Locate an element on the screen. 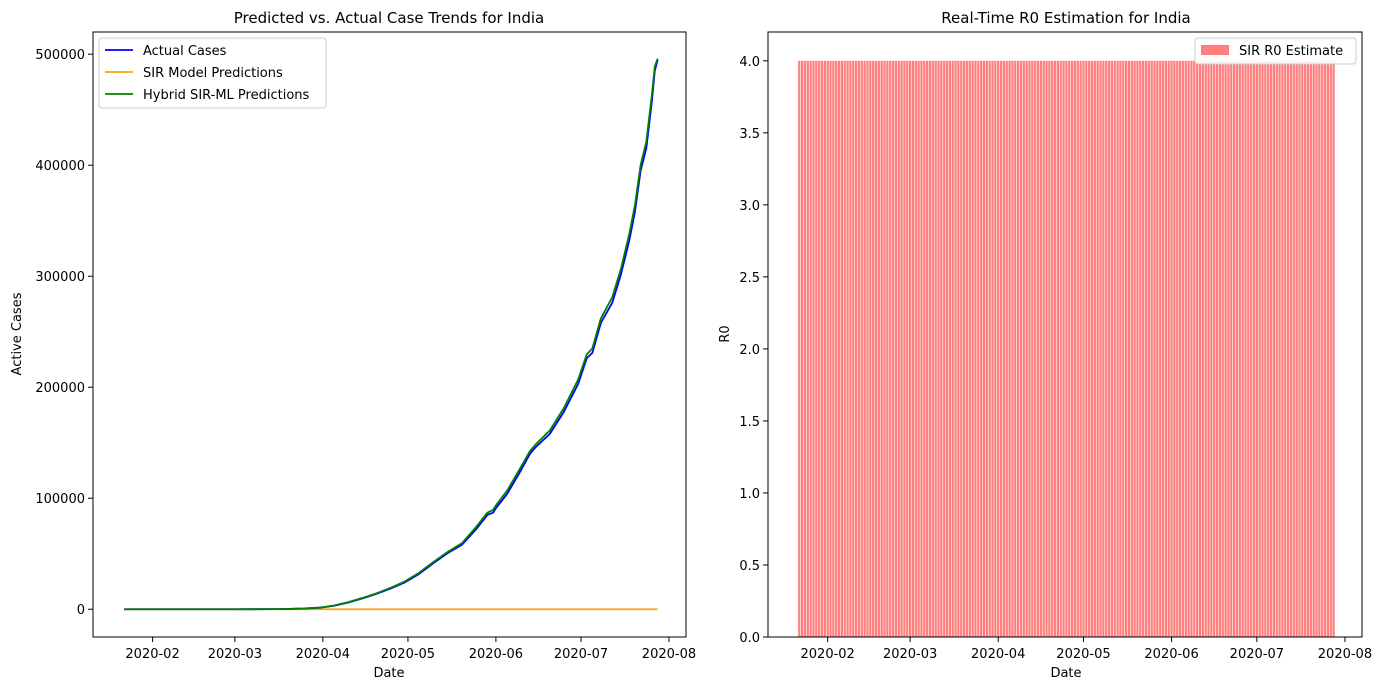  legend-label-sir: SIR Model Predictions is located at coordinates (213, 73).